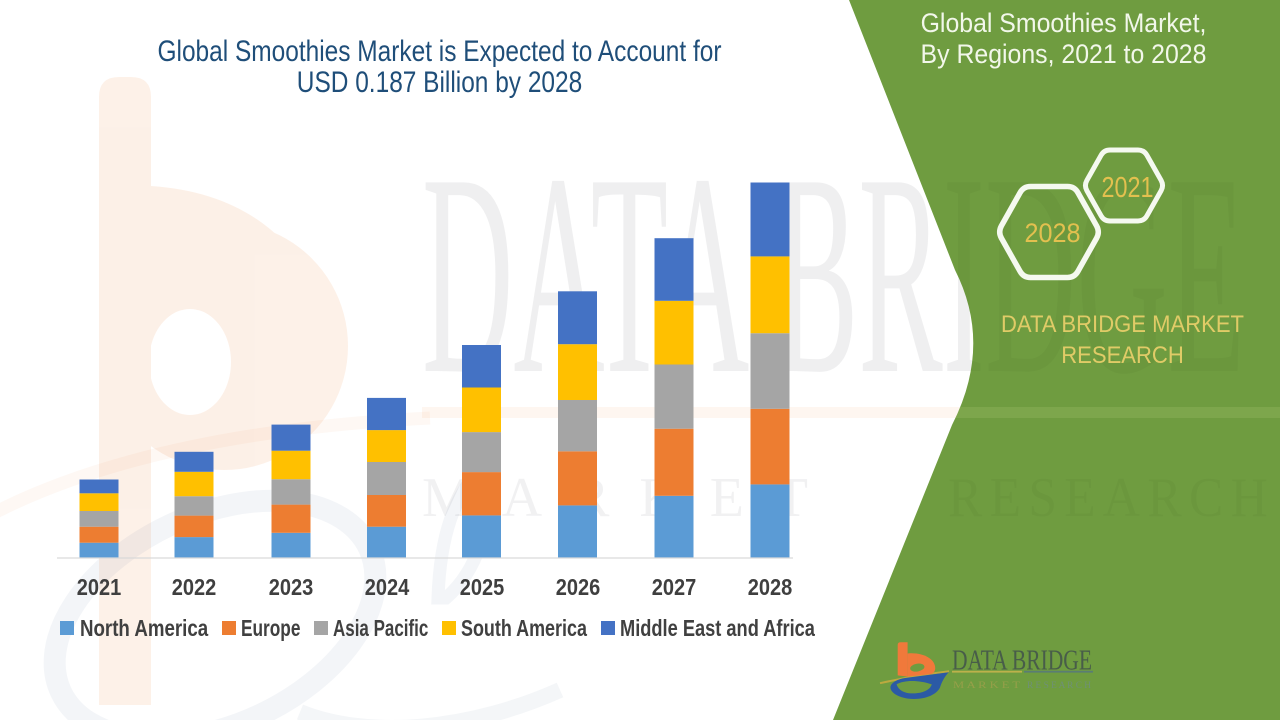 Image resolution: width=1280 pixels, height=720 pixels. Describe the element at coordinates (987, 685) in the screenshot. I see `svg-text: M A R K E T` at that location.